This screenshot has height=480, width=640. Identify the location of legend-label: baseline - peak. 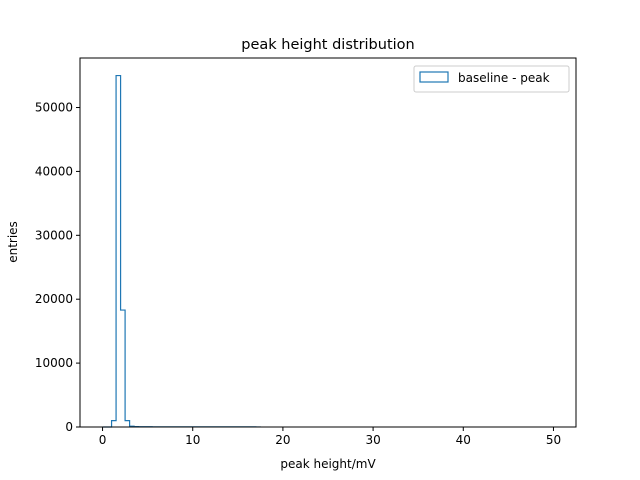
(504, 78).